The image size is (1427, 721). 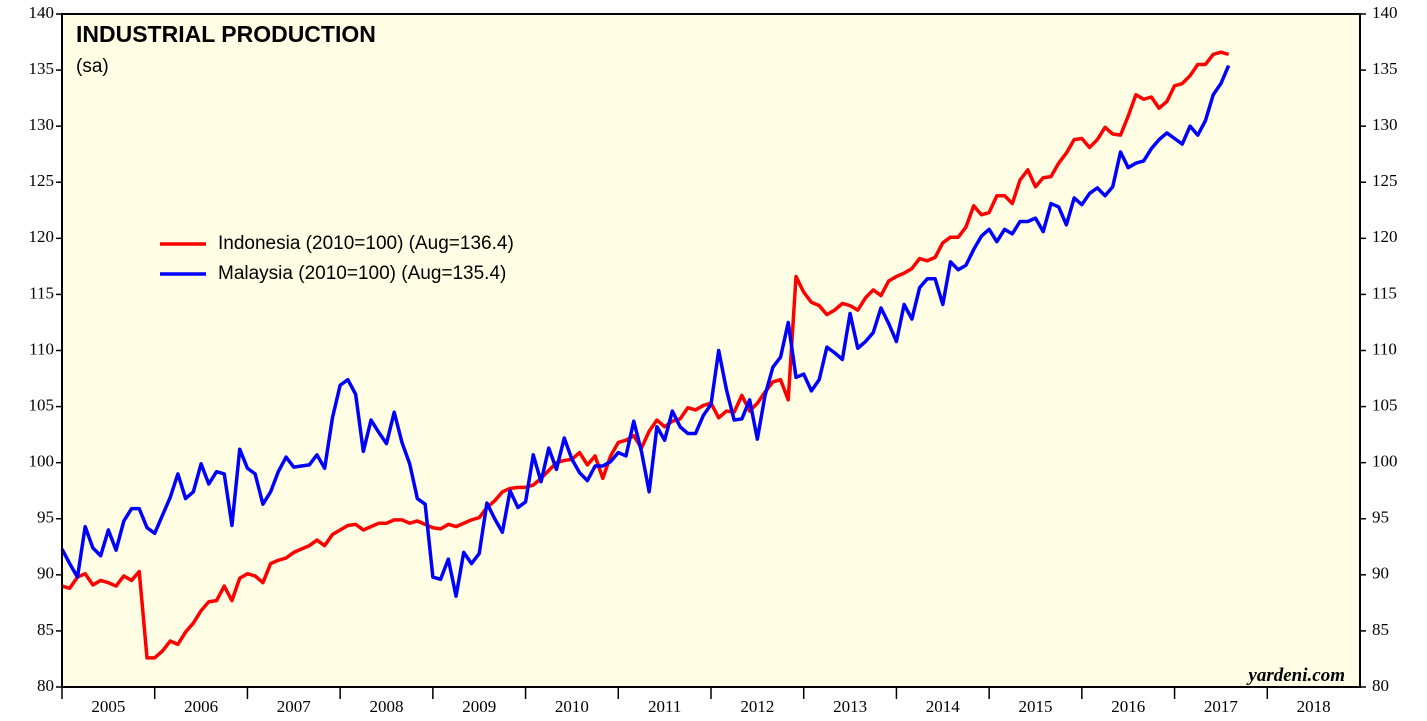 I want to click on x-tick-label: 2005, so click(x=108, y=706).